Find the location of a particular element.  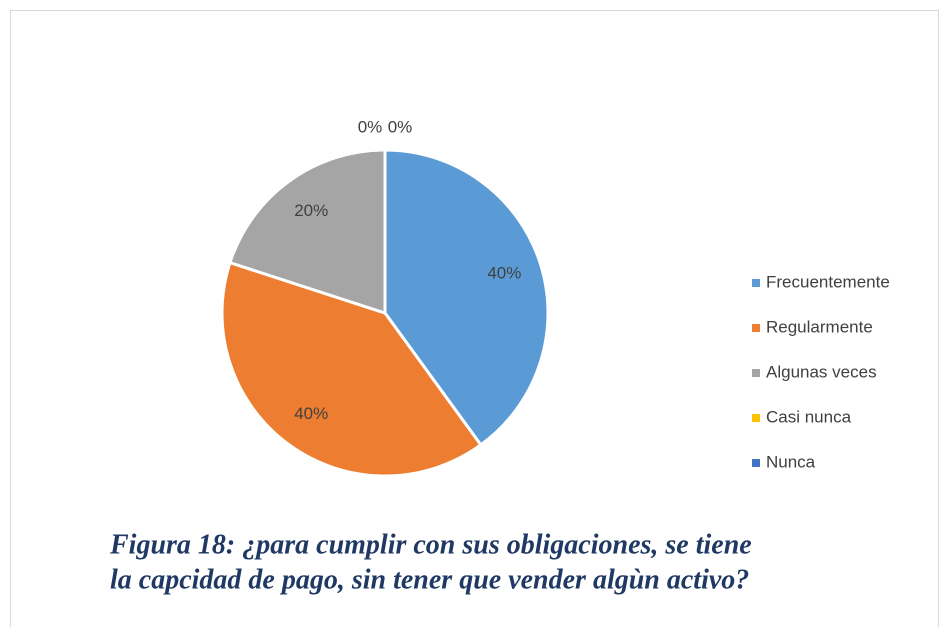

data-label: 20% is located at coordinates (311, 210).